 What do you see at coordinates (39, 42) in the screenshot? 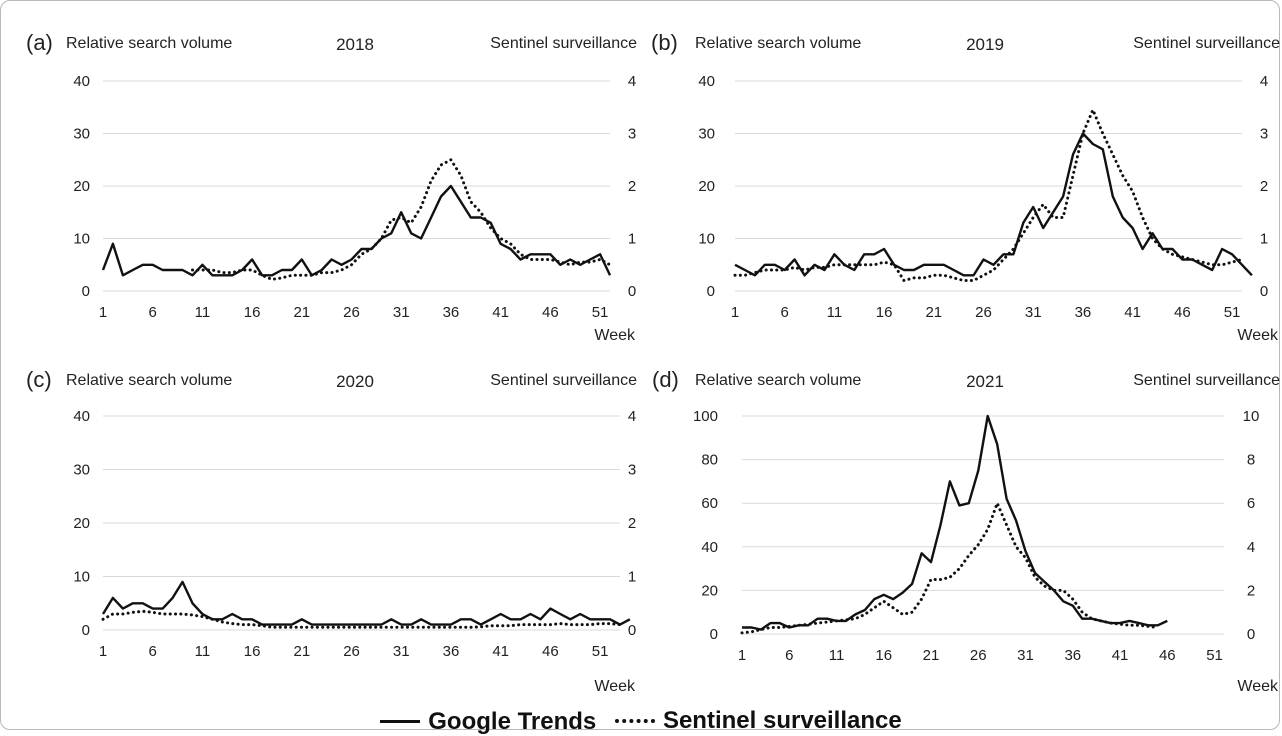
I see `panel-label: (a)` at bounding box center [39, 42].